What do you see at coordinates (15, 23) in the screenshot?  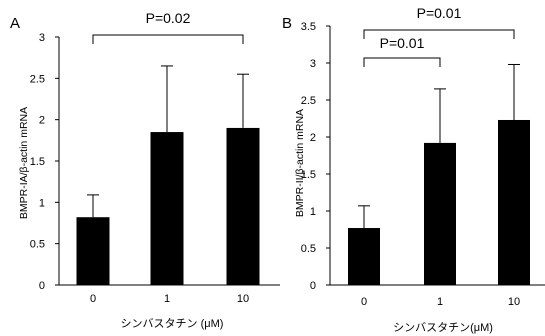 I see `panel-label: A` at bounding box center [15, 23].